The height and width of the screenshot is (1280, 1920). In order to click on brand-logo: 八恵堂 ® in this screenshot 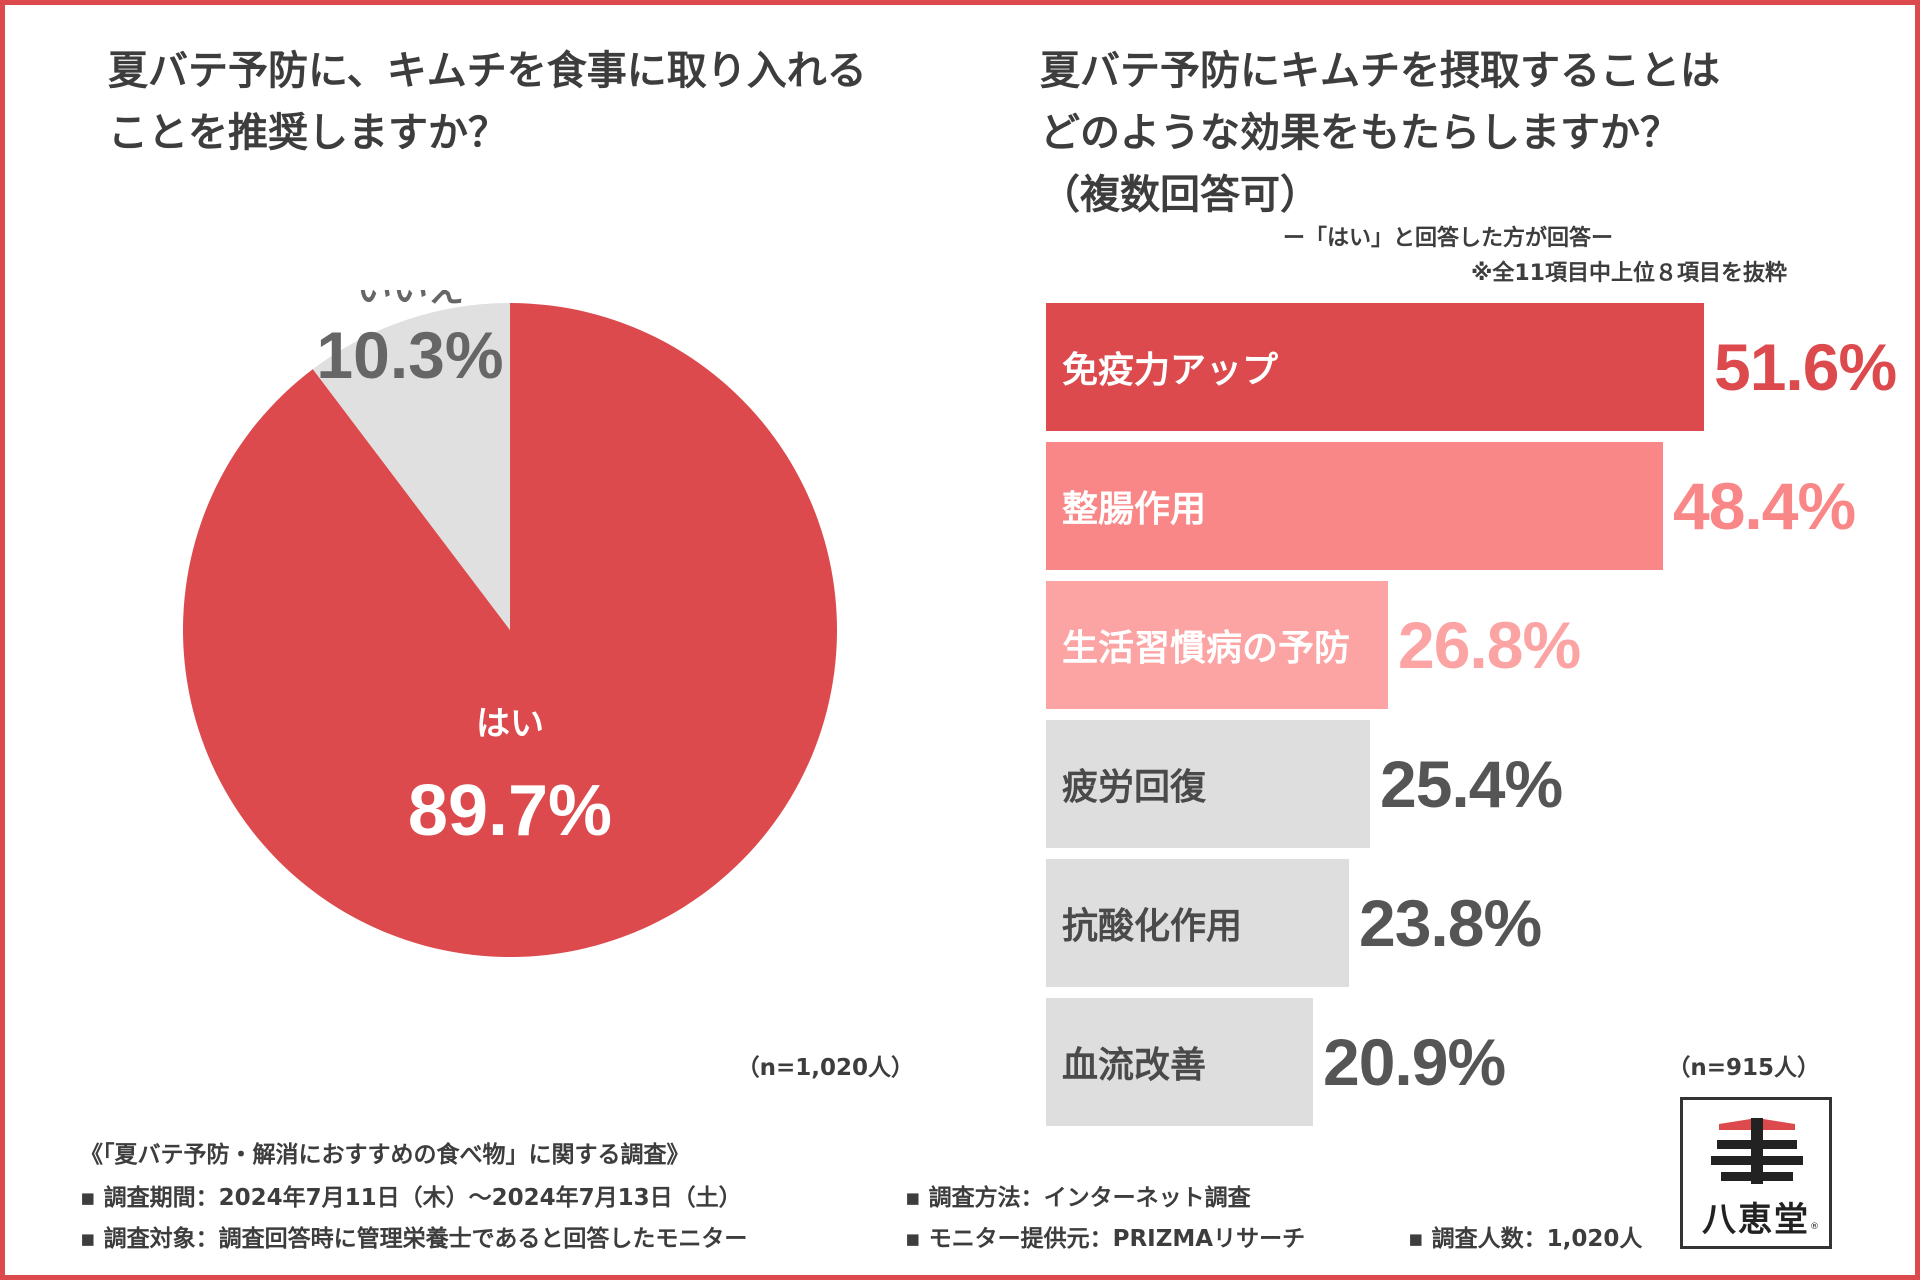, I will do `click(1756, 1173)`.